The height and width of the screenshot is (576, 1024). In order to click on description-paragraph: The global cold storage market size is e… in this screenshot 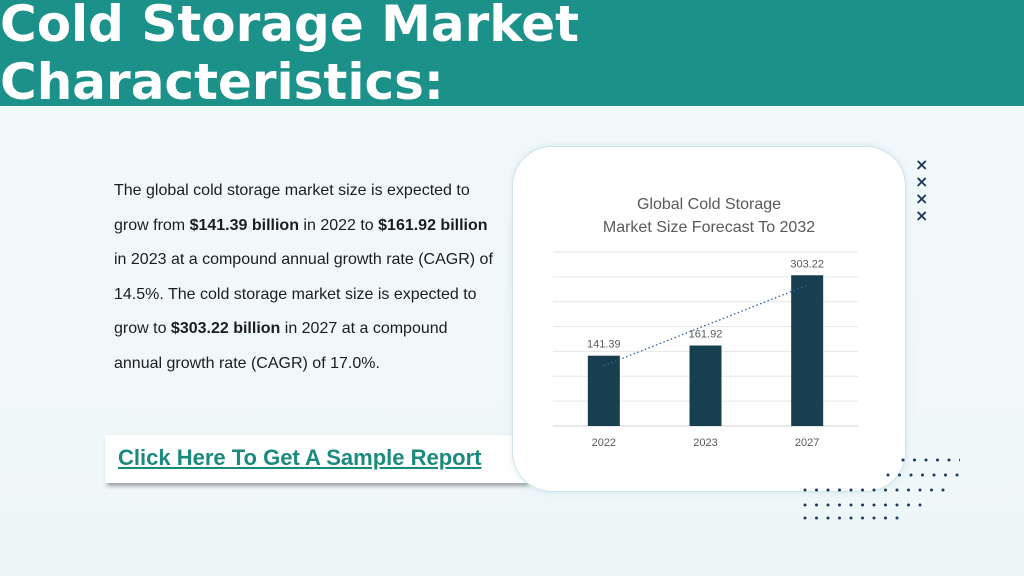, I will do `click(304, 277)`.